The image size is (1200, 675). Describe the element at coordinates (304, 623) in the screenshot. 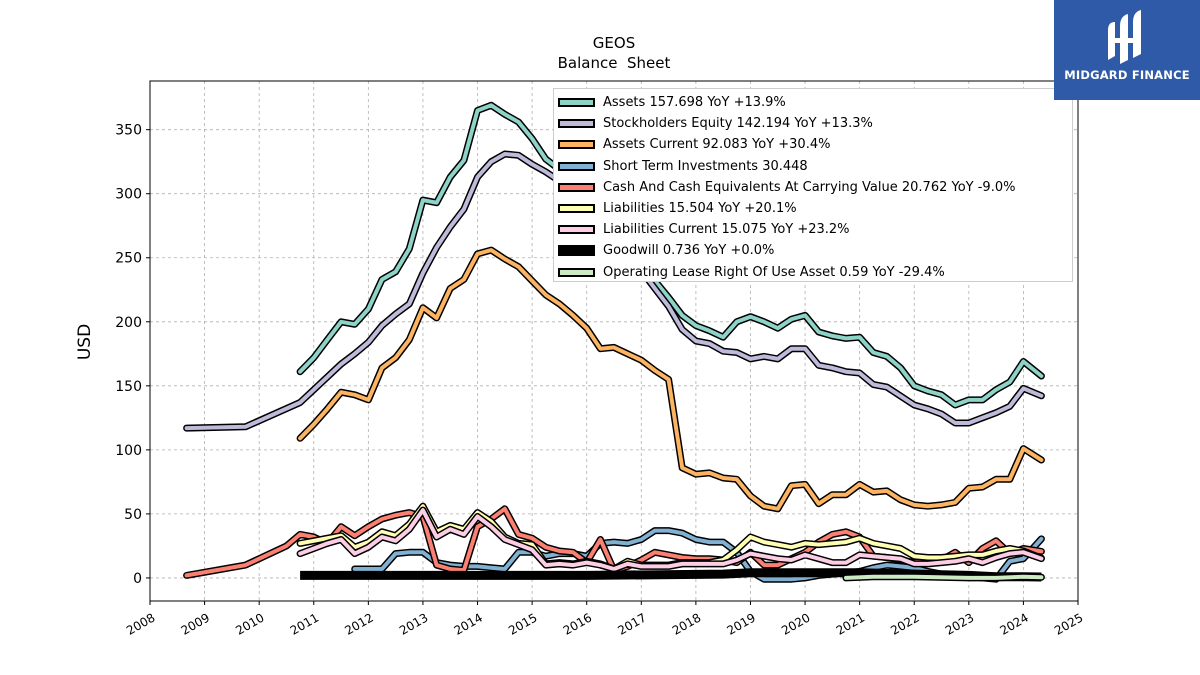

I see `x-tick-label: 2011` at that location.